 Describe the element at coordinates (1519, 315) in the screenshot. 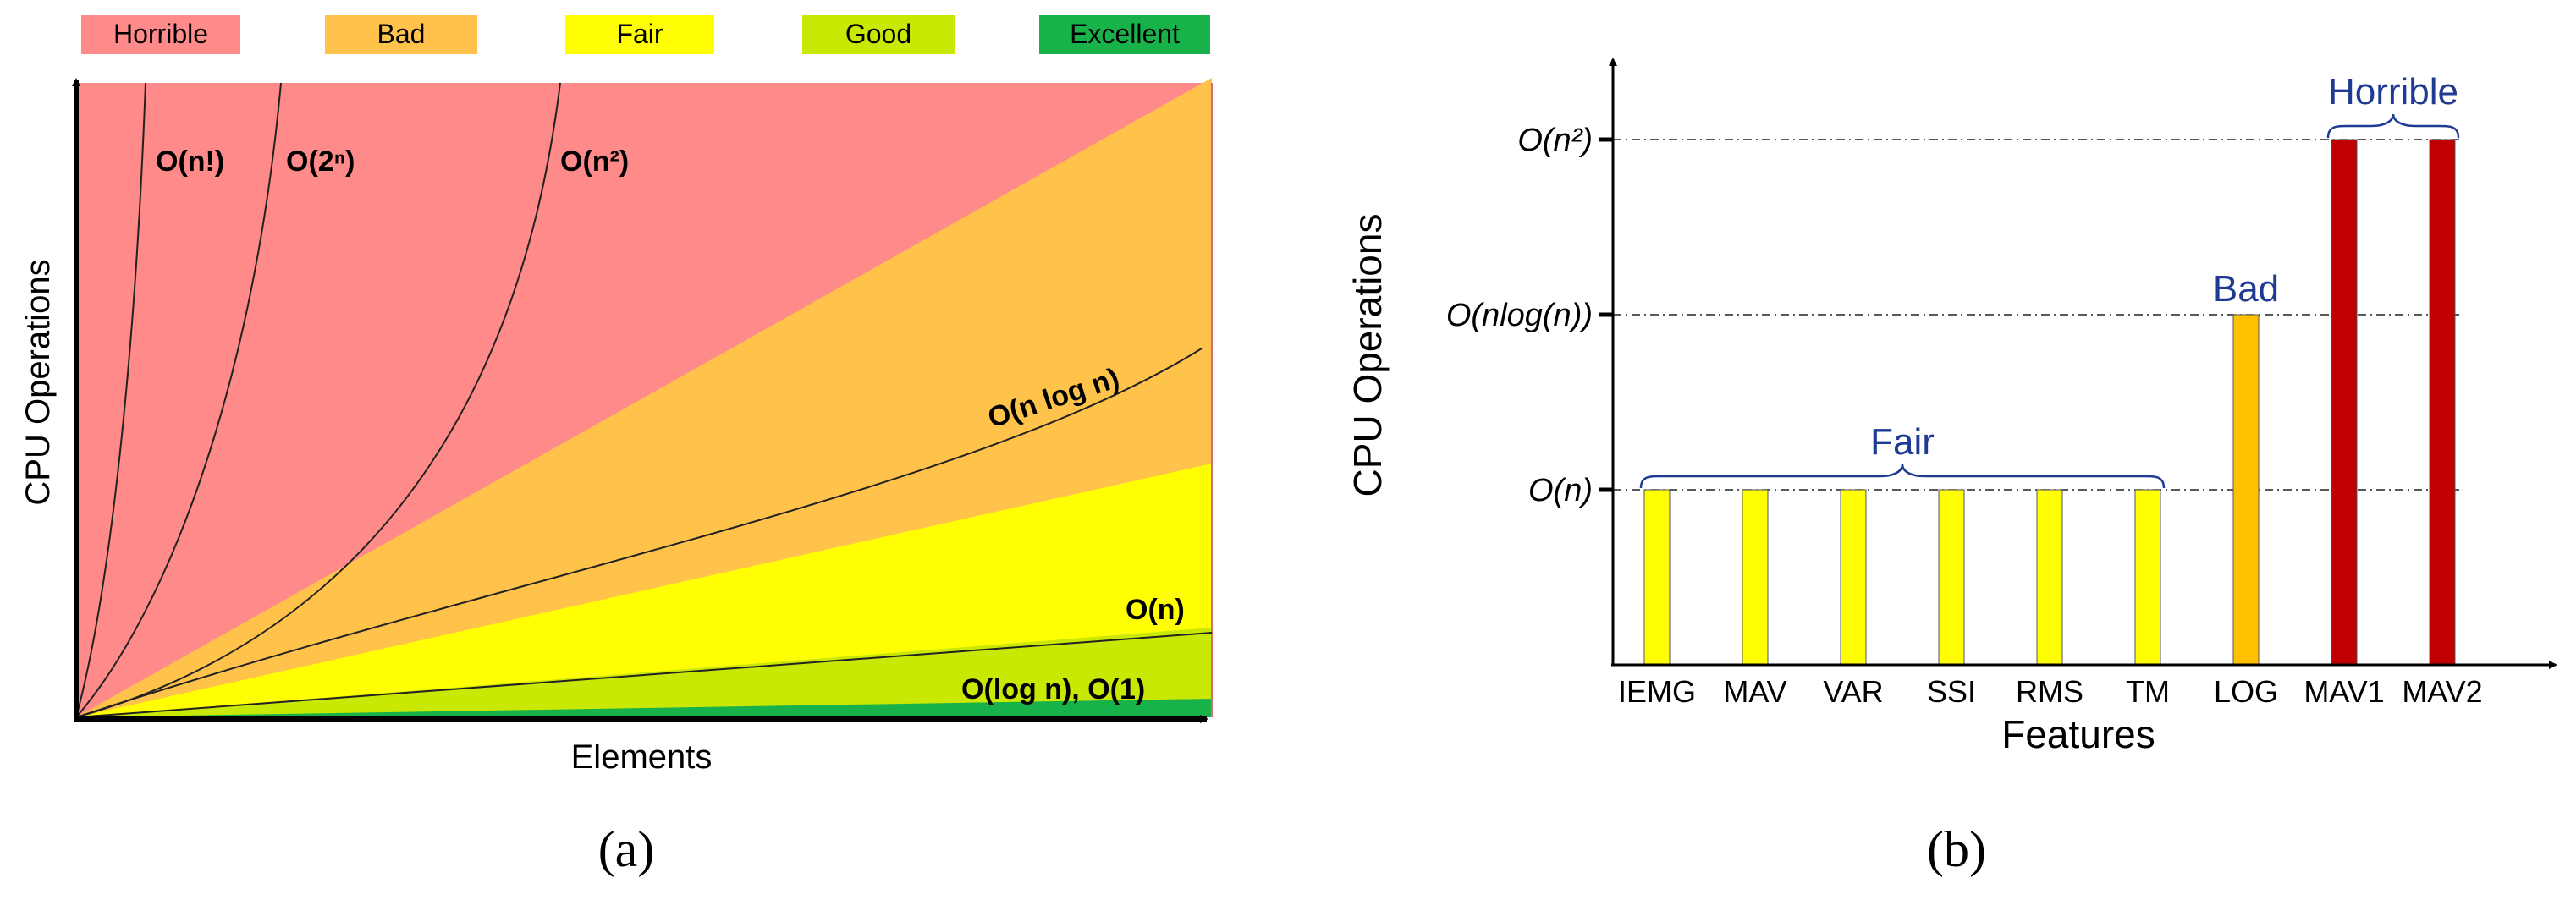

I see `y-tick-label-2: O(nlog(n))` at that location.